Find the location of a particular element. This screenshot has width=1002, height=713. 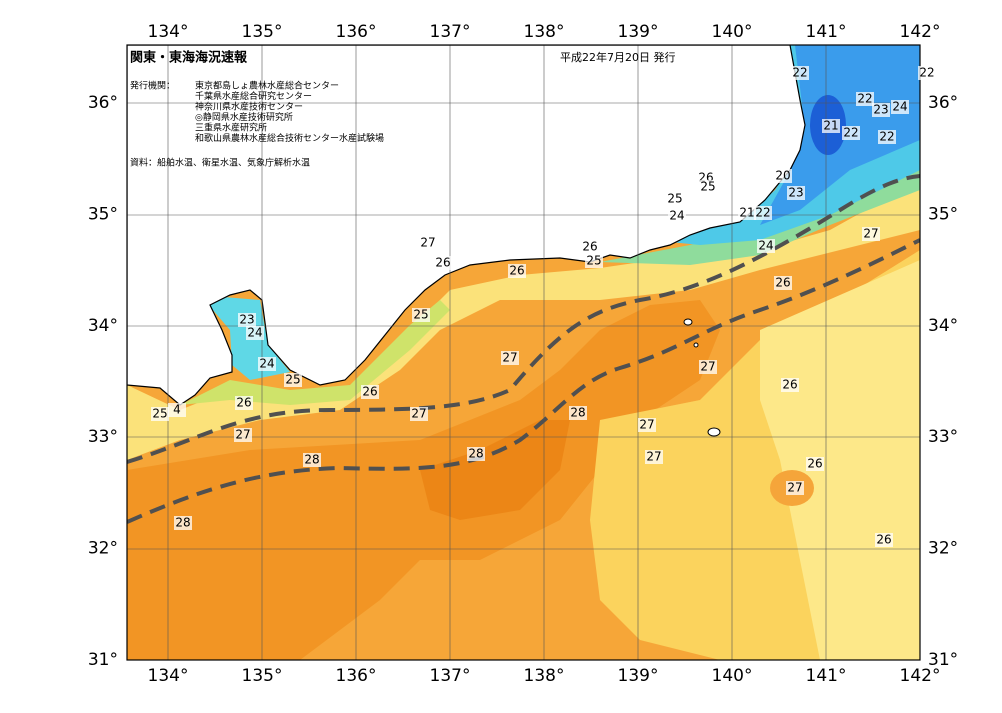

lat-label-right: 31° is located at coordinates (943, 660).